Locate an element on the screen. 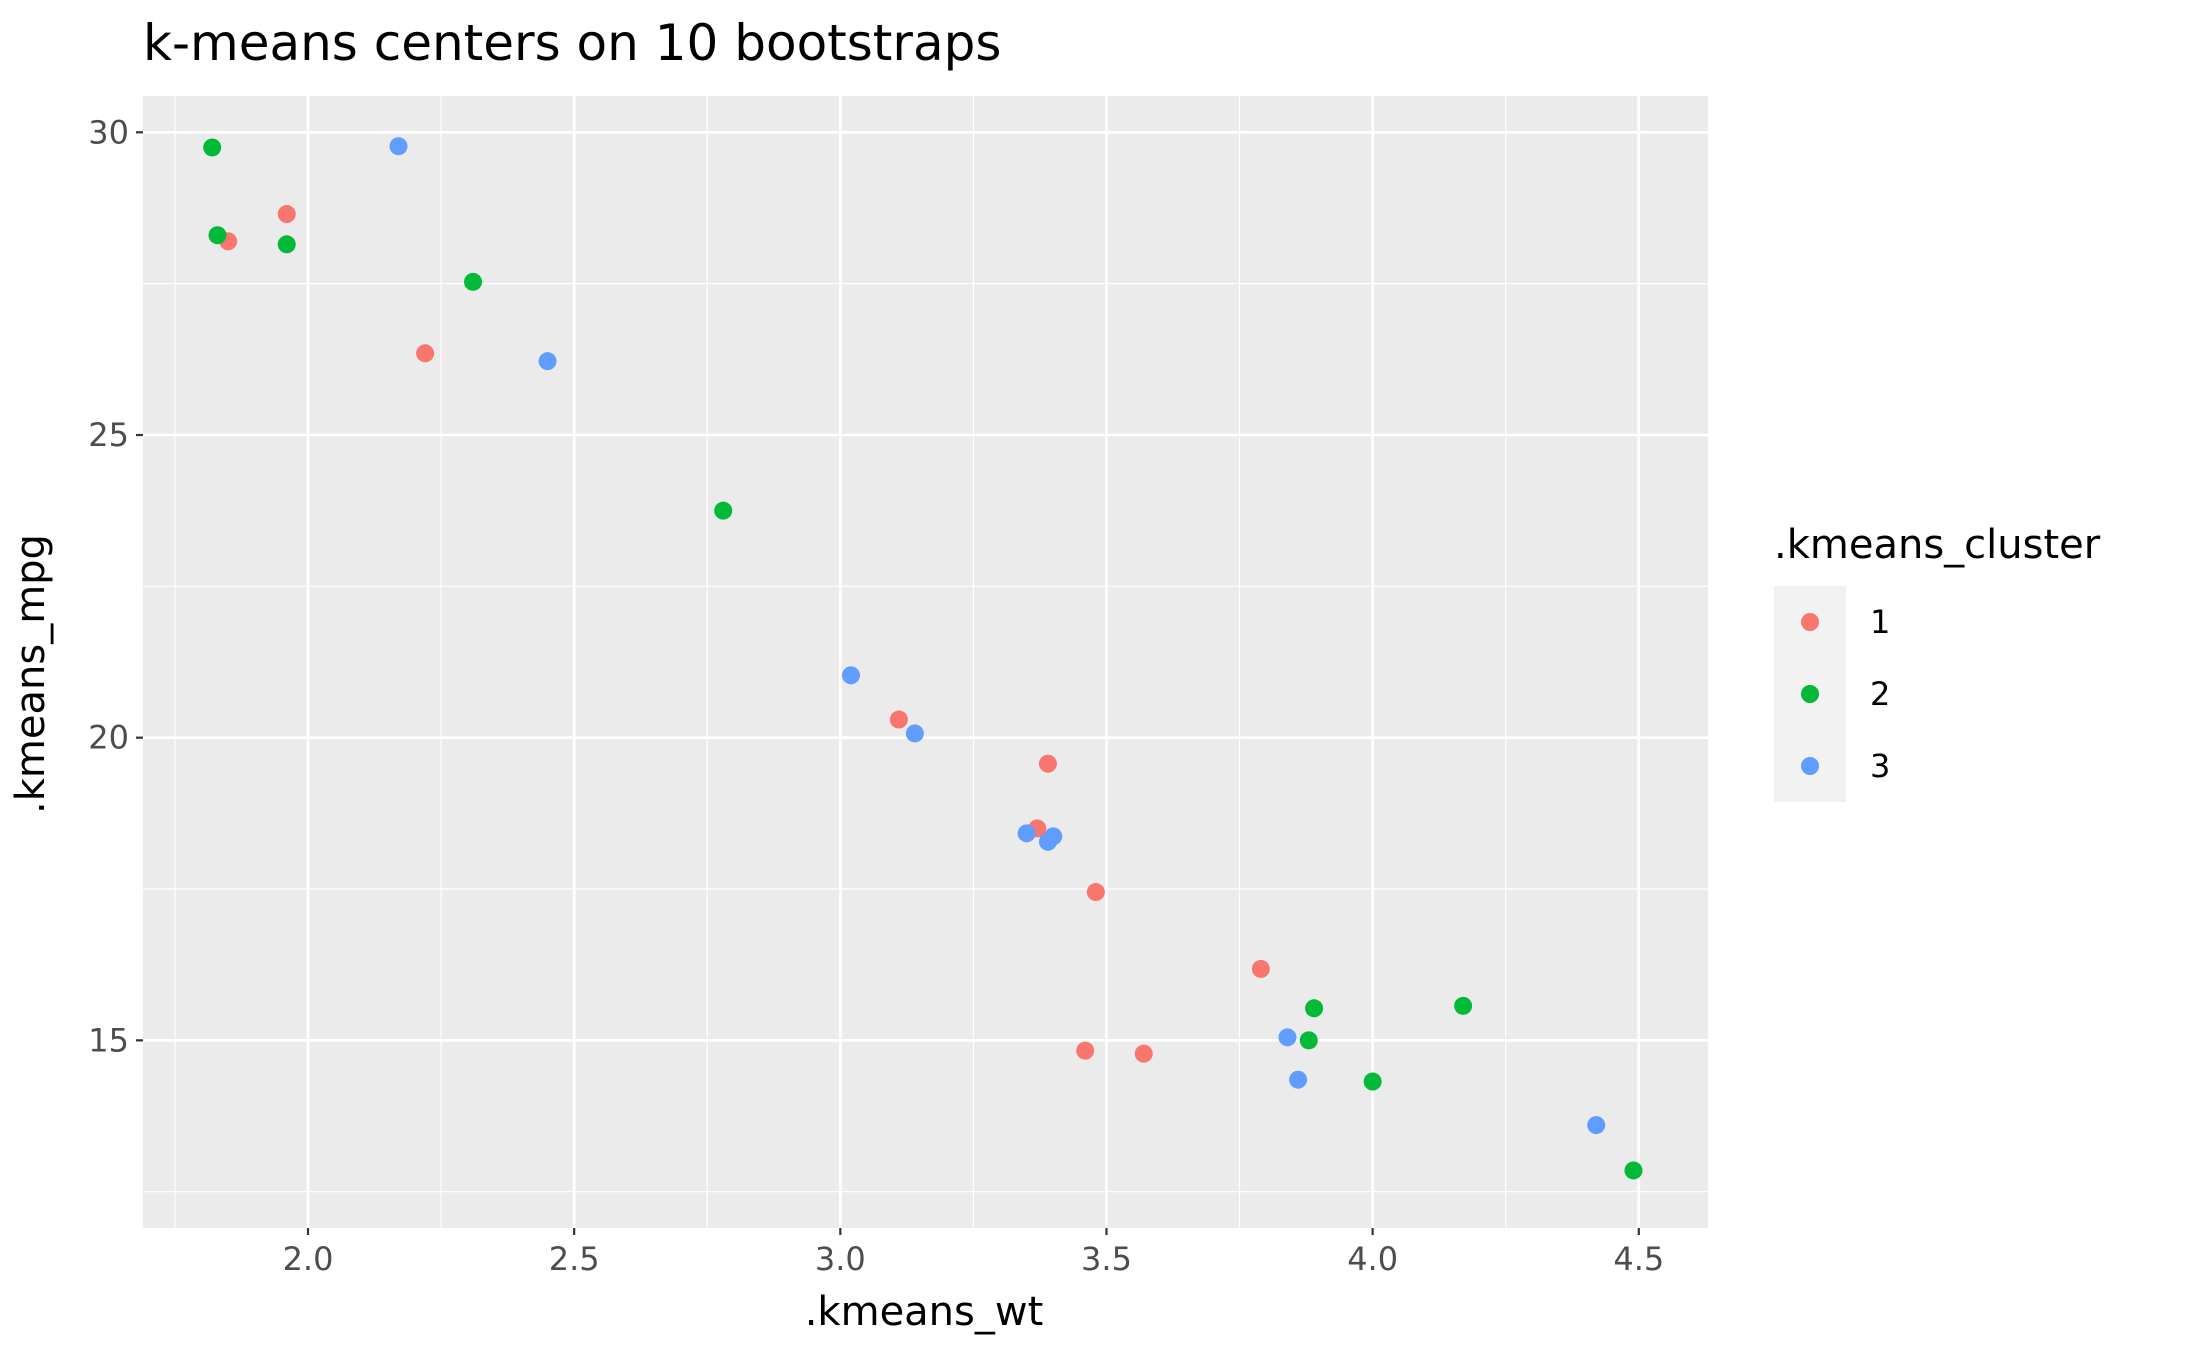 Image resolution: width=2188 pixels, height=1352 pixels. x-tick-label: 2.0 is located at coordinates (308, 1259).